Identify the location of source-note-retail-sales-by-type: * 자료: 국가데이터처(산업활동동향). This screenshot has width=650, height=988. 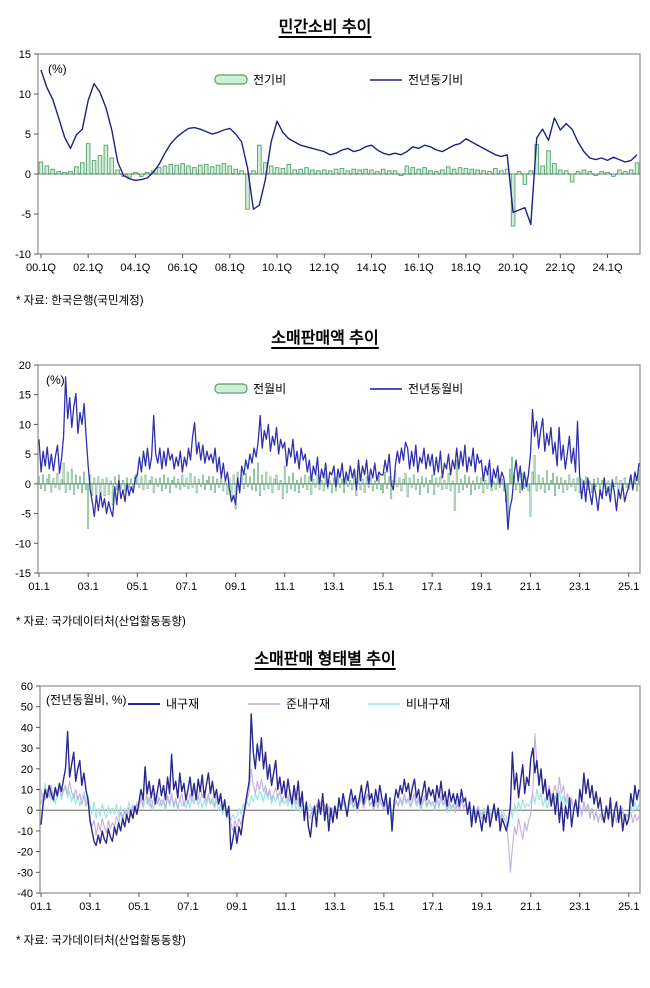
(101, 941).